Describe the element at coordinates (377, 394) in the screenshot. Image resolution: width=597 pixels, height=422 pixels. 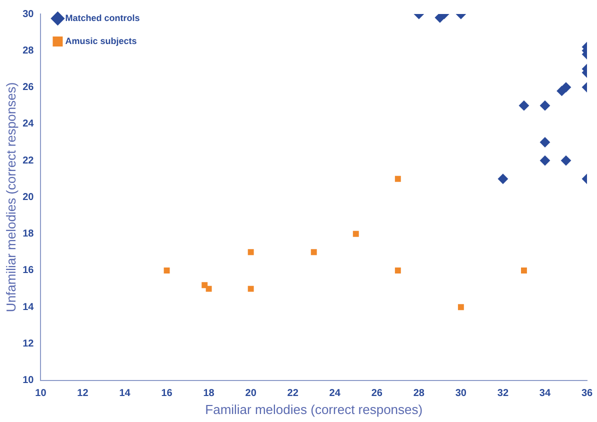
I see `x-tick-label: 26` at that location.